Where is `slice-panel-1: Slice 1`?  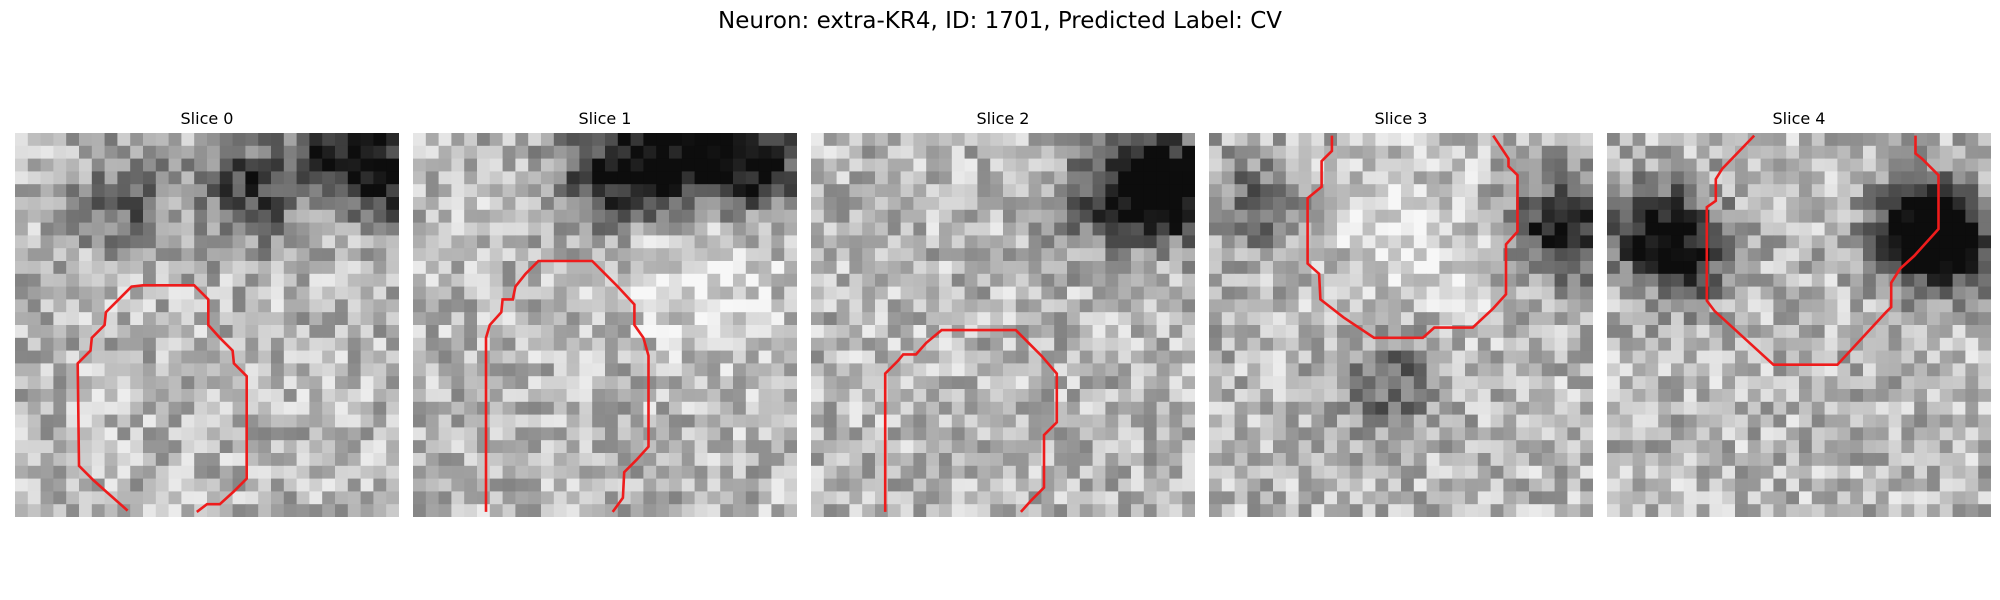
slice-panel-1: Slice 1 is located at coordinates (605, 312).